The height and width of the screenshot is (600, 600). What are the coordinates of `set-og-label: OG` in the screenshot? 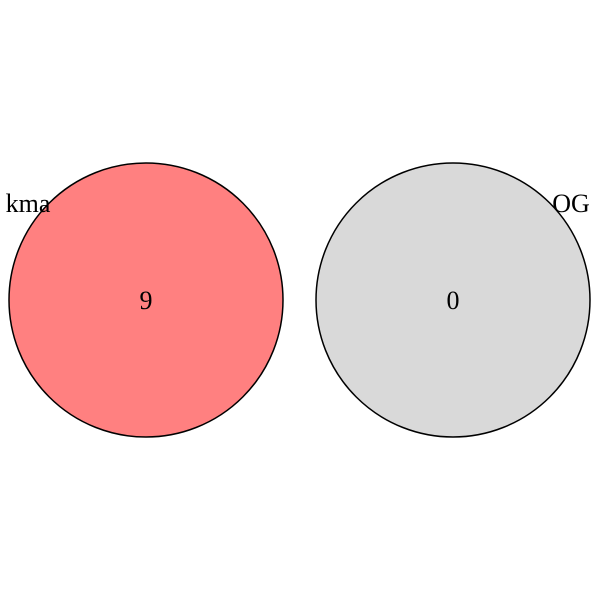 It's located at (571, 203).